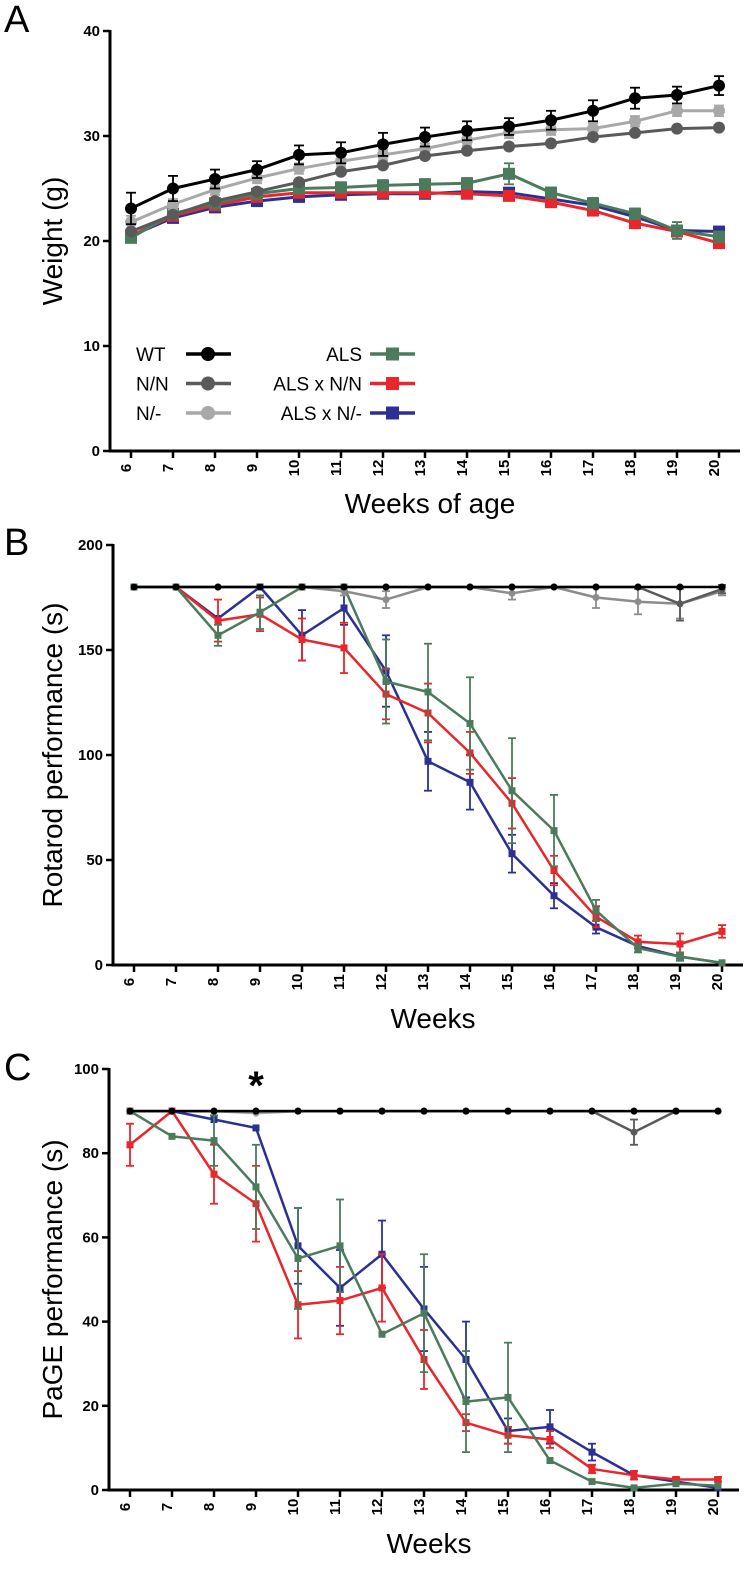 Image resolution: width=749 pixels, height=1571 pixels. Describe the element at coordinates (462, 467) in the screenshot. I see `x-tick-label: 14` at that location.